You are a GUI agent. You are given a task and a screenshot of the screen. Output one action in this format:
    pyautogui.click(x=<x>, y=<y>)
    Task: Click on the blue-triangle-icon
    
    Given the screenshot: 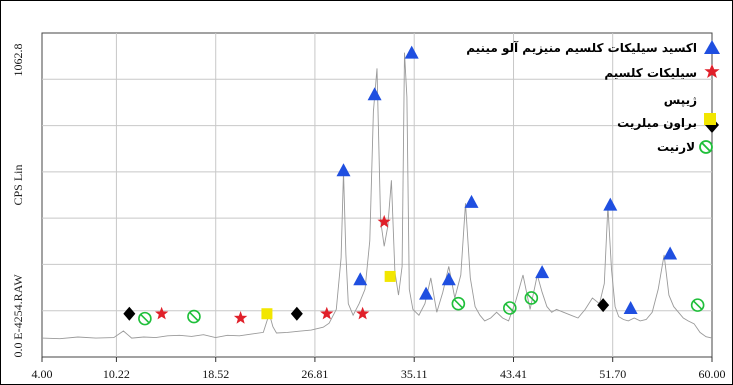 What is the action you would take?
    pyautogui.click(x=712, y=47)
    